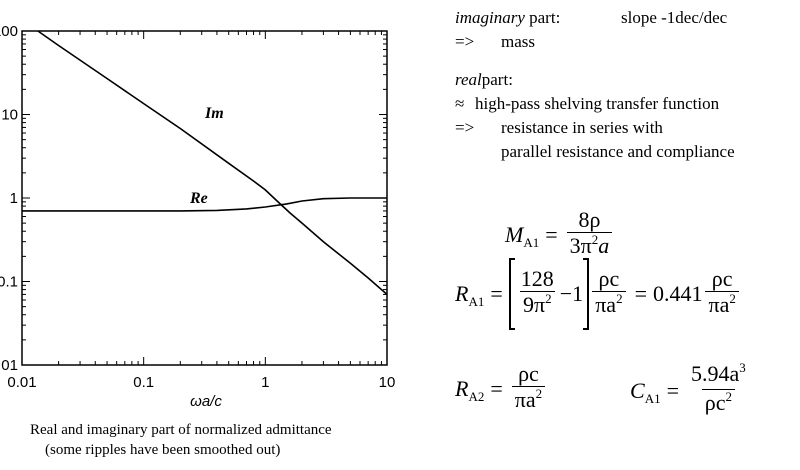 The image size is (800, 470). Describe the element at coordinates (387, 382) in the screenshot. I see `x-tick-label: 10` at that location.